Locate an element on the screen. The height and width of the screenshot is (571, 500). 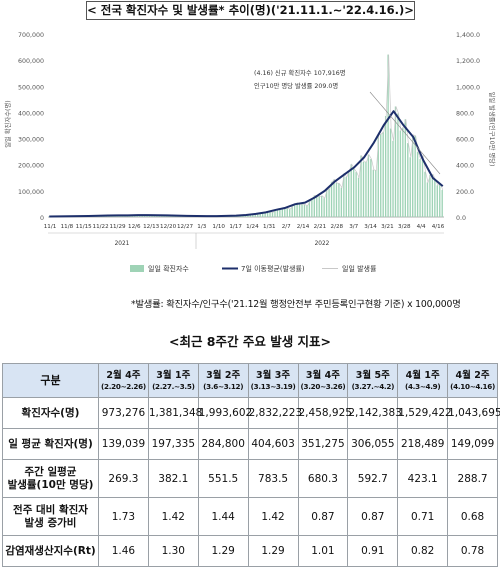
week-label: 4월 2주 is located at coordinates (472, 375).